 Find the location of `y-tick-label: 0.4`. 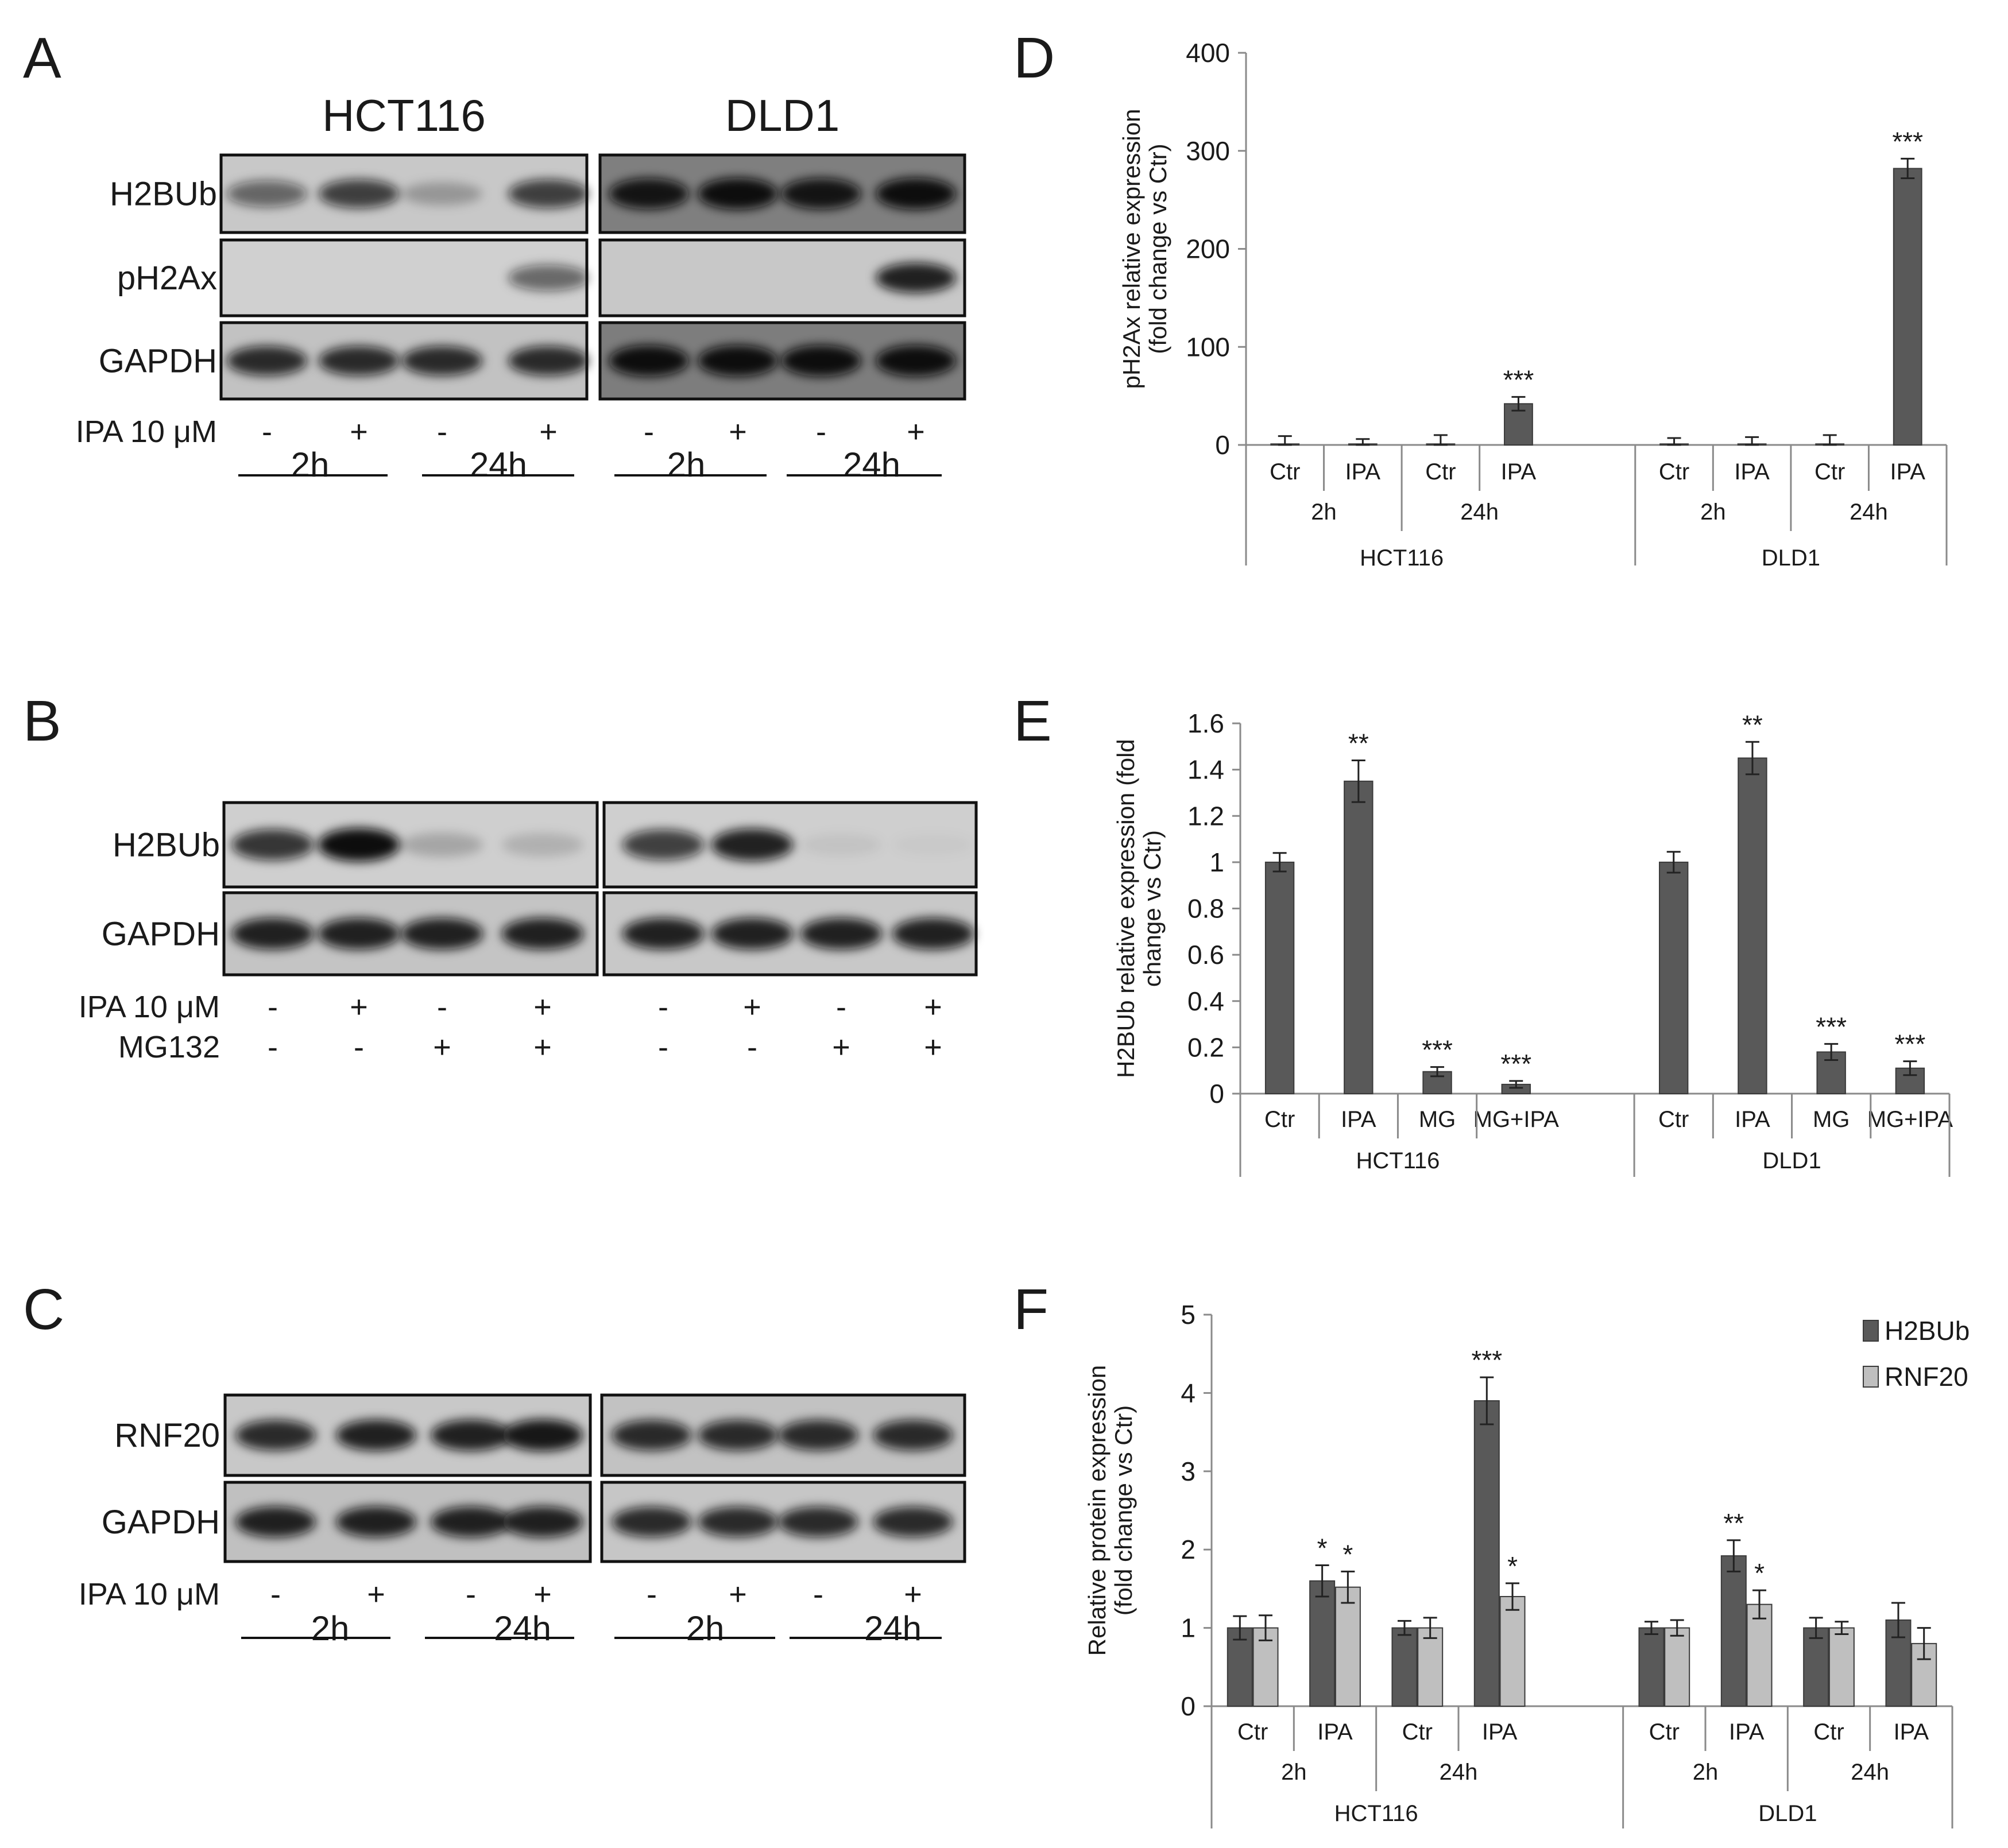

y-tick-label: 0.4 is located at coordinates (1205, 1001).